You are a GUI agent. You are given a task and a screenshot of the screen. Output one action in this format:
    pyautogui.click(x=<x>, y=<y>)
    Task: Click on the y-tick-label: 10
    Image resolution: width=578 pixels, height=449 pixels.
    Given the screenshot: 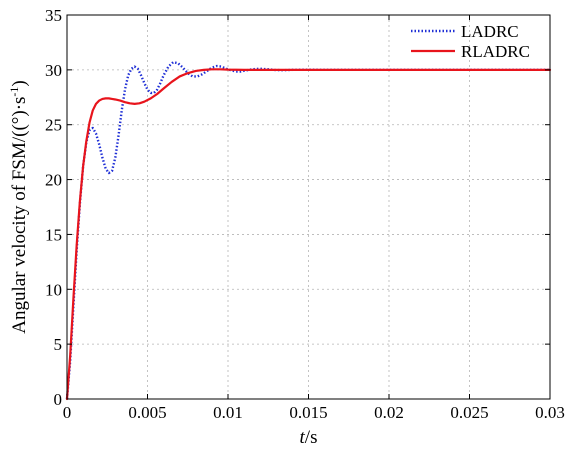 What is the action you would take?
    pyautogui.click(x=53, y=289)
    